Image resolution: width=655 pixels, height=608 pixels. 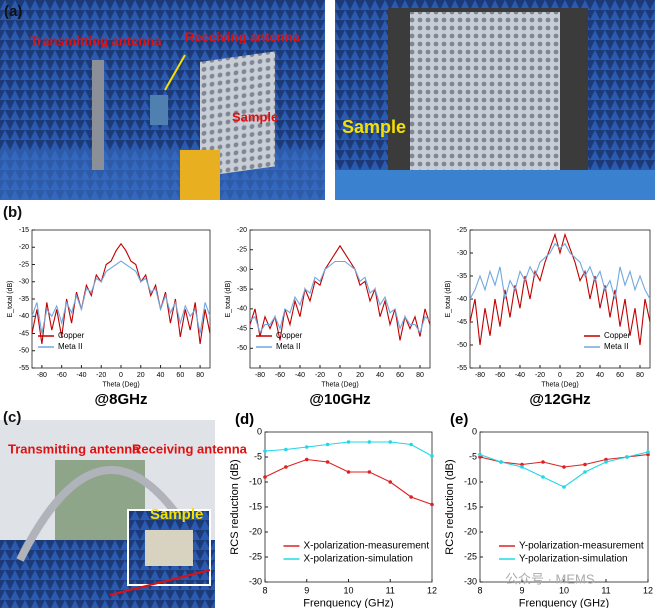 What do you see at coordinates (242, 289) in the screenshot?
I see `y-tick-label: -35` at bounding box center [242, 289].